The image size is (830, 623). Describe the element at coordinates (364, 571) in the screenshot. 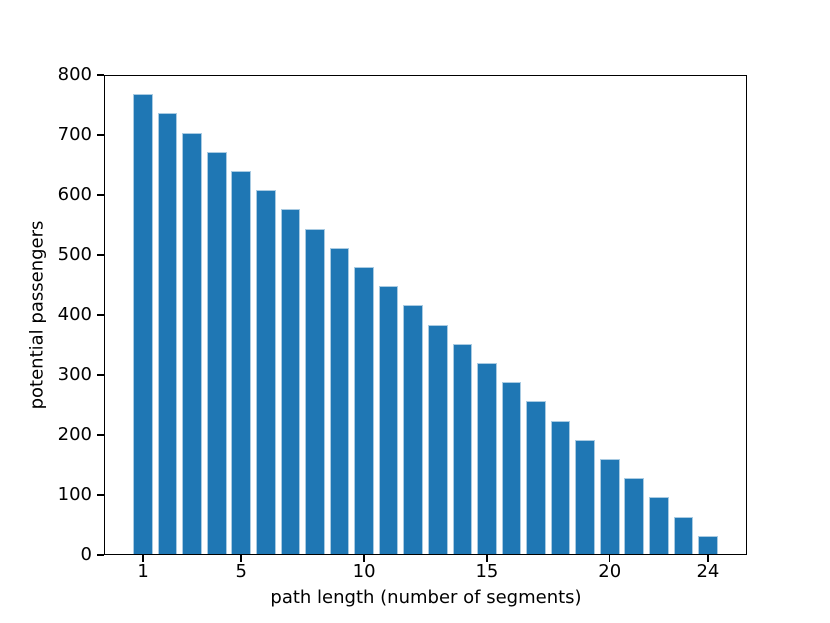

I see `x-tick-label: 10` at that location.